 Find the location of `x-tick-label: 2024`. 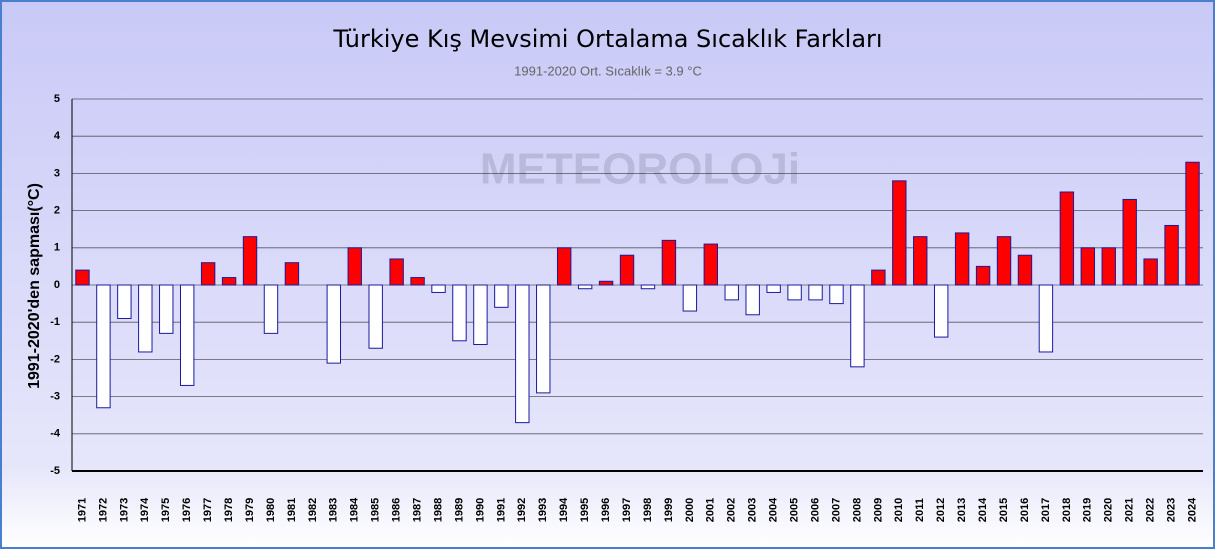

x-tick-label: 2024 is located at coordinates (1192, 509).